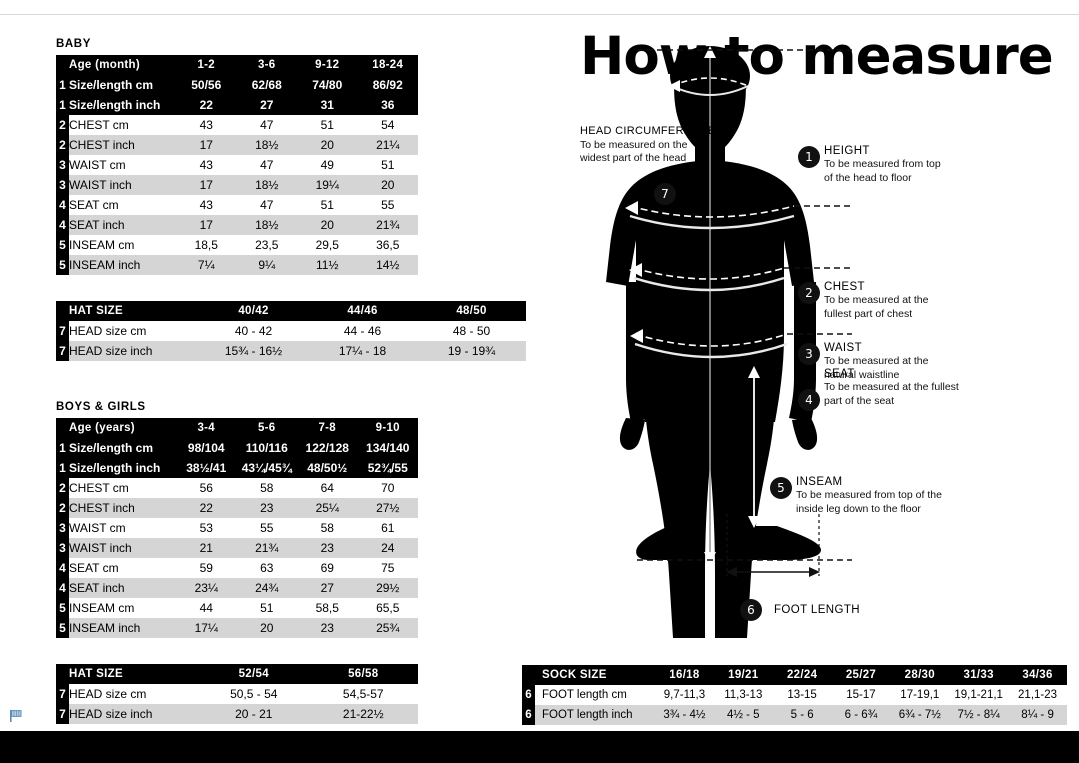 The image size is (1079, 763). What do you see at coordinates (665, 194) in the screenshot?
I see `marker-7: 7` at bounding box center [665, 194].